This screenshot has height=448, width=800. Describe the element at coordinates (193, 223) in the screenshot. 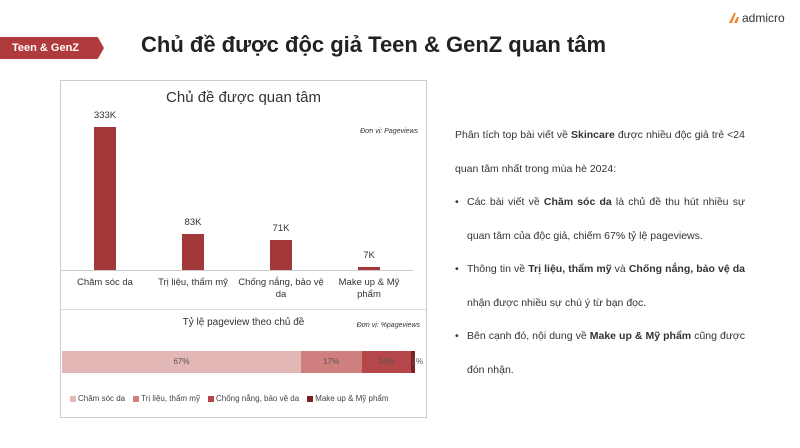

I see `value-label: 83K` at that location.